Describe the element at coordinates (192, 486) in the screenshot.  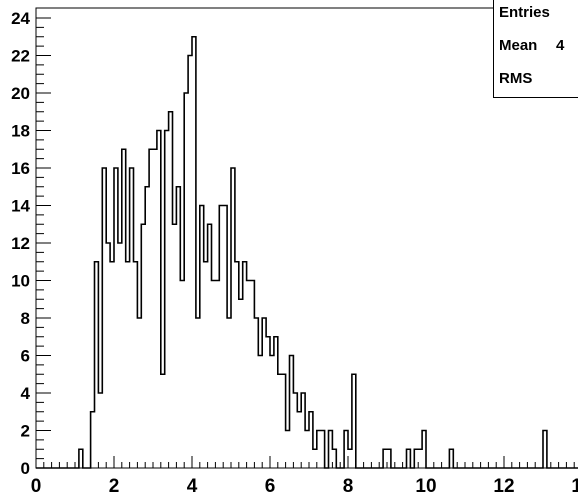
I see `x-tick-label: 4` at that location.